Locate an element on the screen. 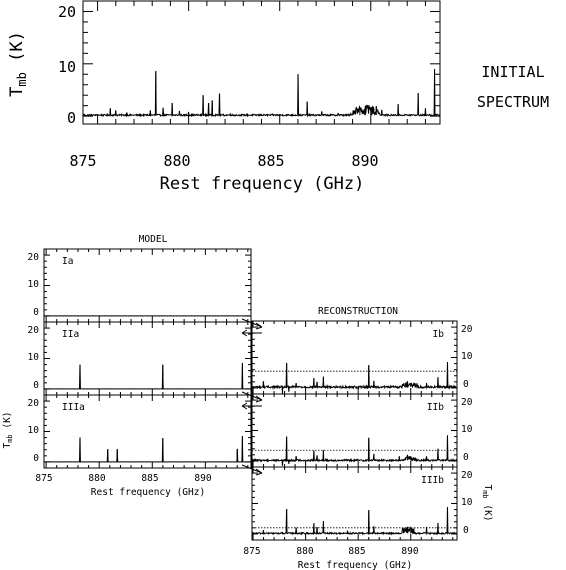  reconstruction-y-axis-label: Tmb (K) is located at coordinates (487, 502).